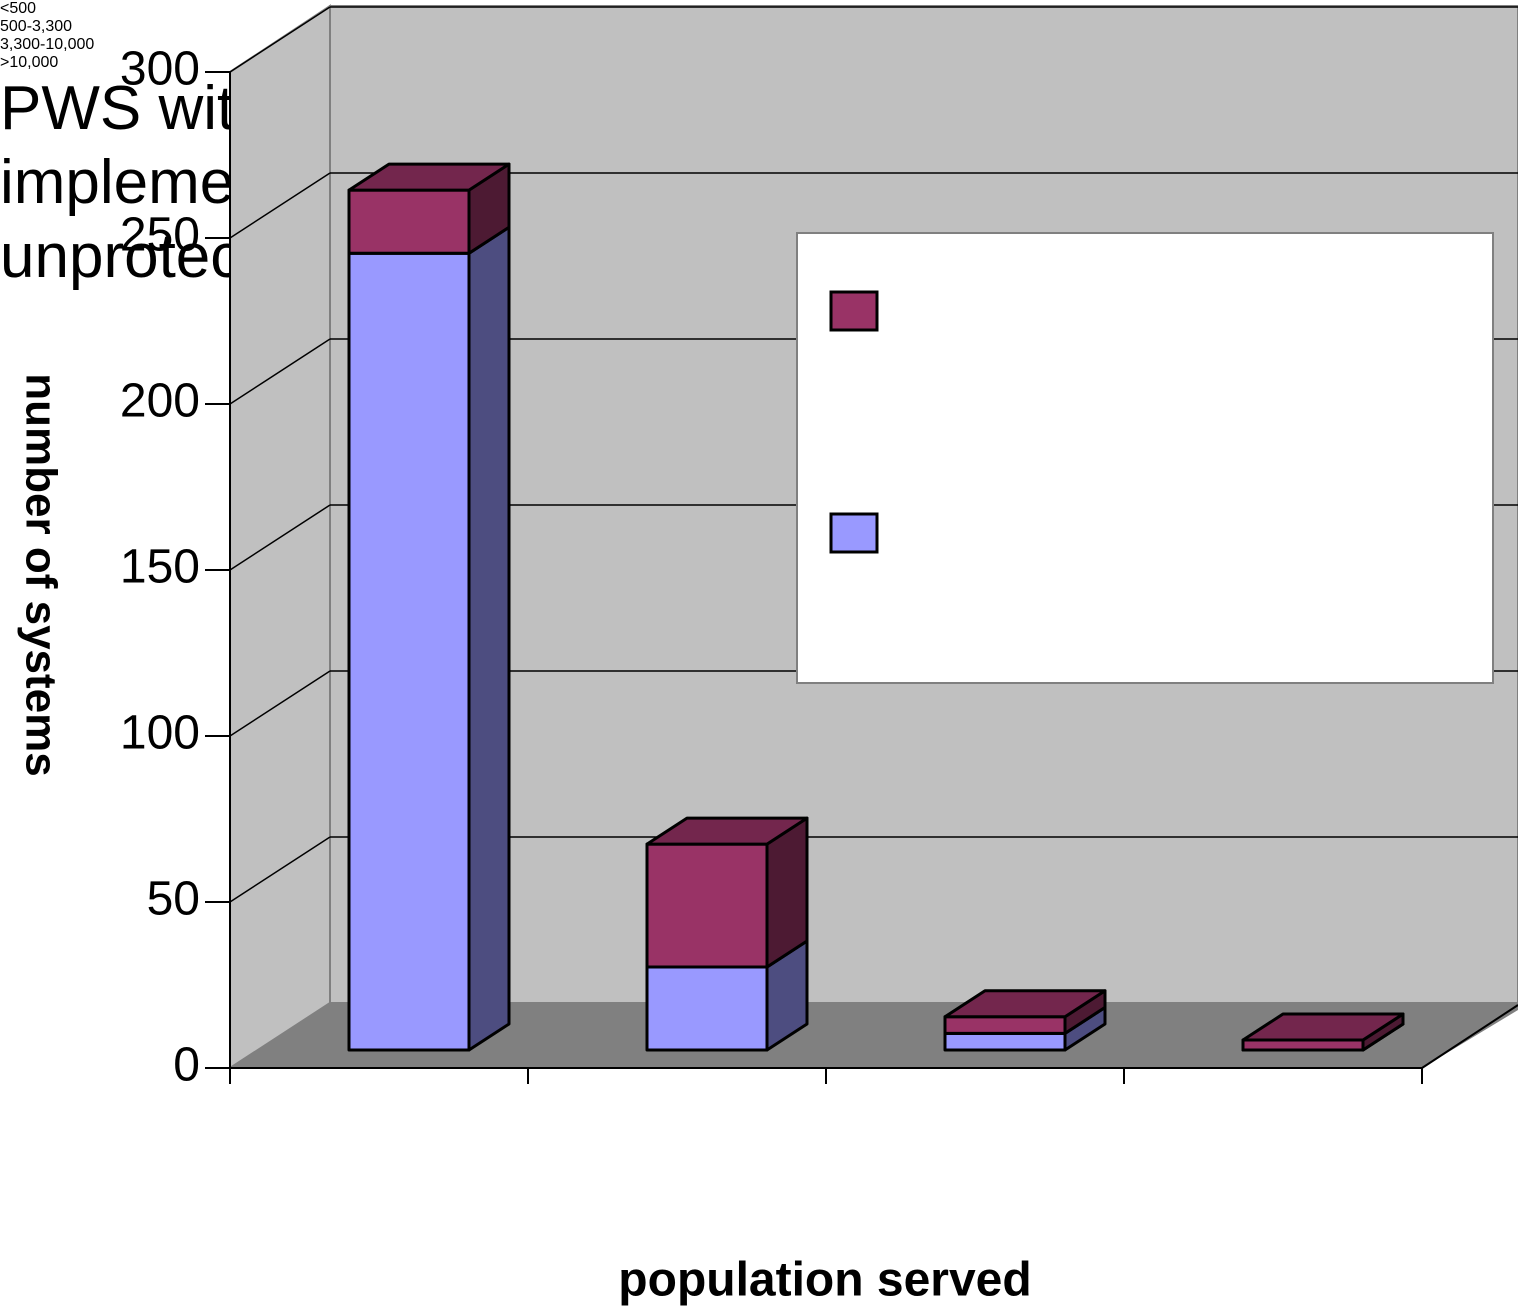 This screenshot has height=1312, width=1518. Describe the element at coordinates (173, 899) in the screenshot. I see `y-tick-label: 50` at that location.